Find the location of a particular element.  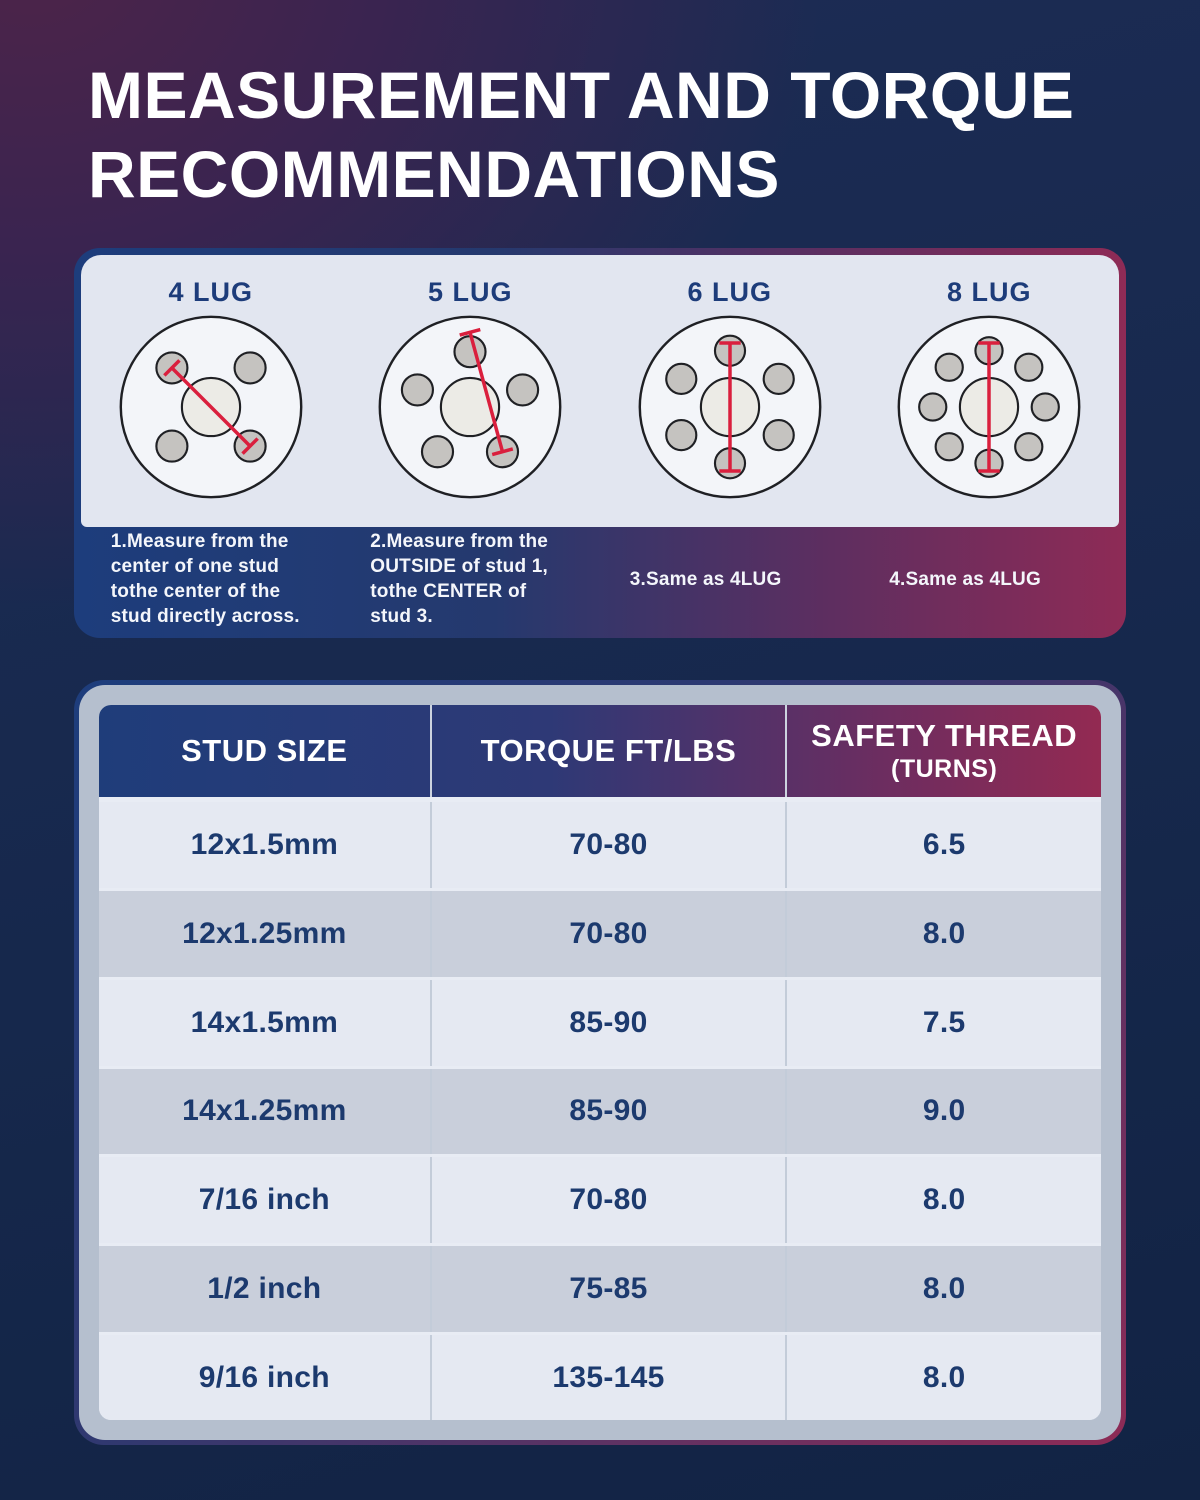

lug-column-8: 8 LUG is located at coordinates (990, 397).